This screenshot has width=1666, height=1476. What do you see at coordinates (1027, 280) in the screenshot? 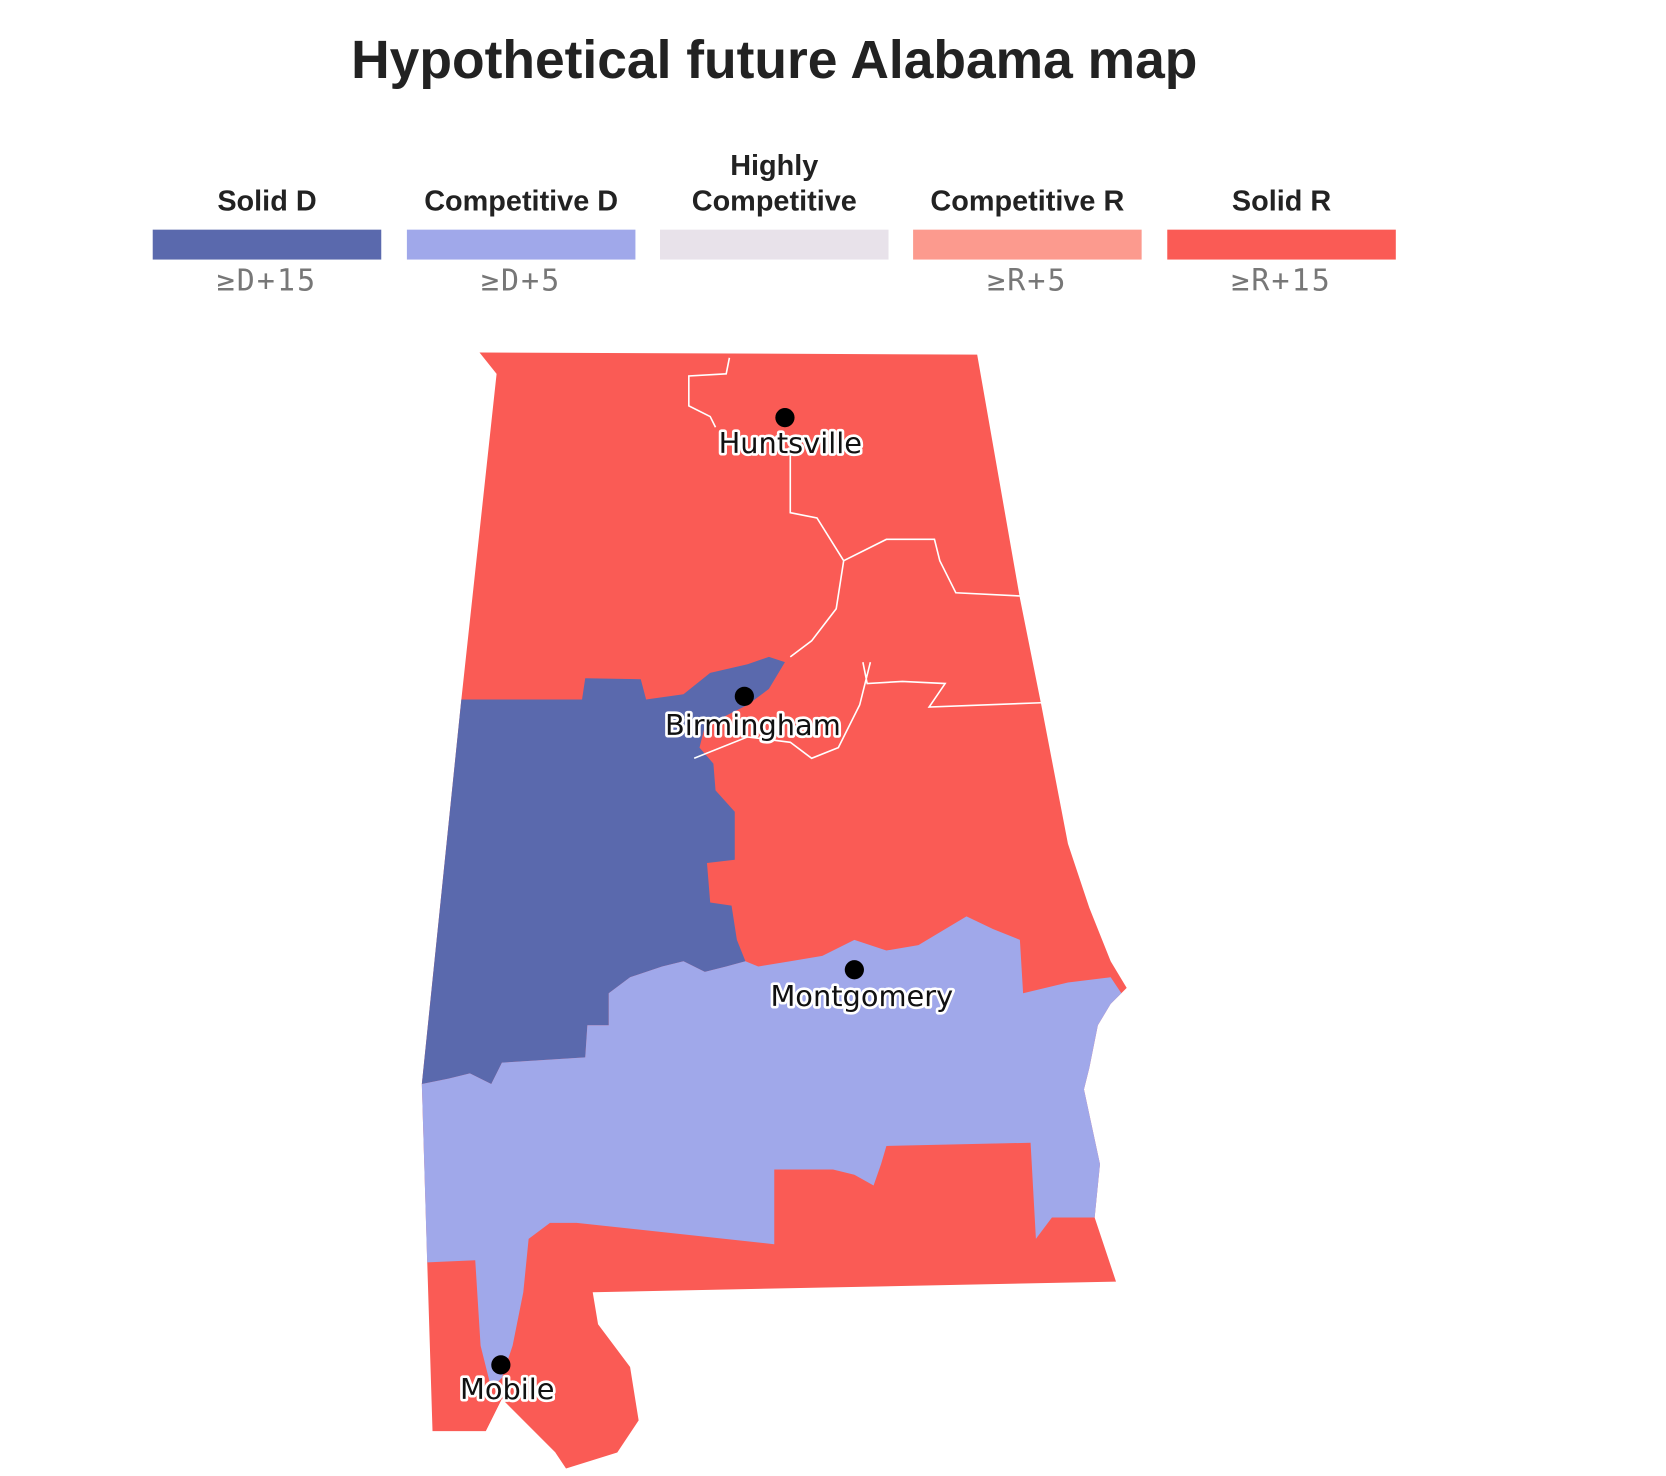
I see `legend-threshold: ≥R+5` at bounding box center [1027, 280].